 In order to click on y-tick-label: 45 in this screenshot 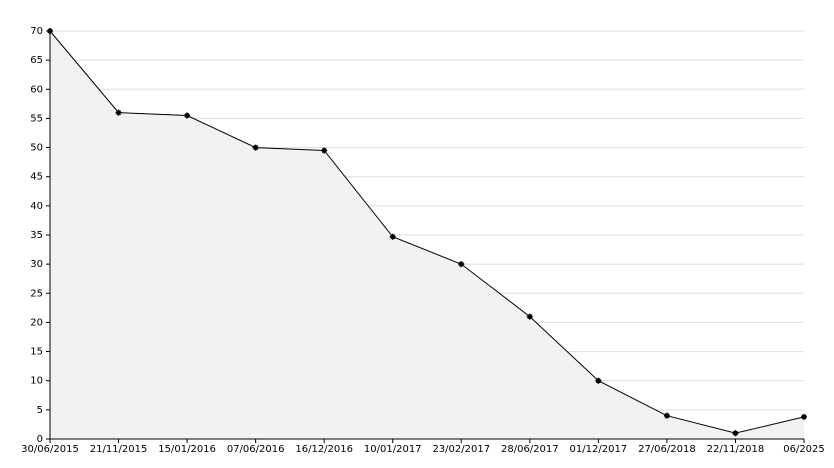, I will do `click(36, 177)`.